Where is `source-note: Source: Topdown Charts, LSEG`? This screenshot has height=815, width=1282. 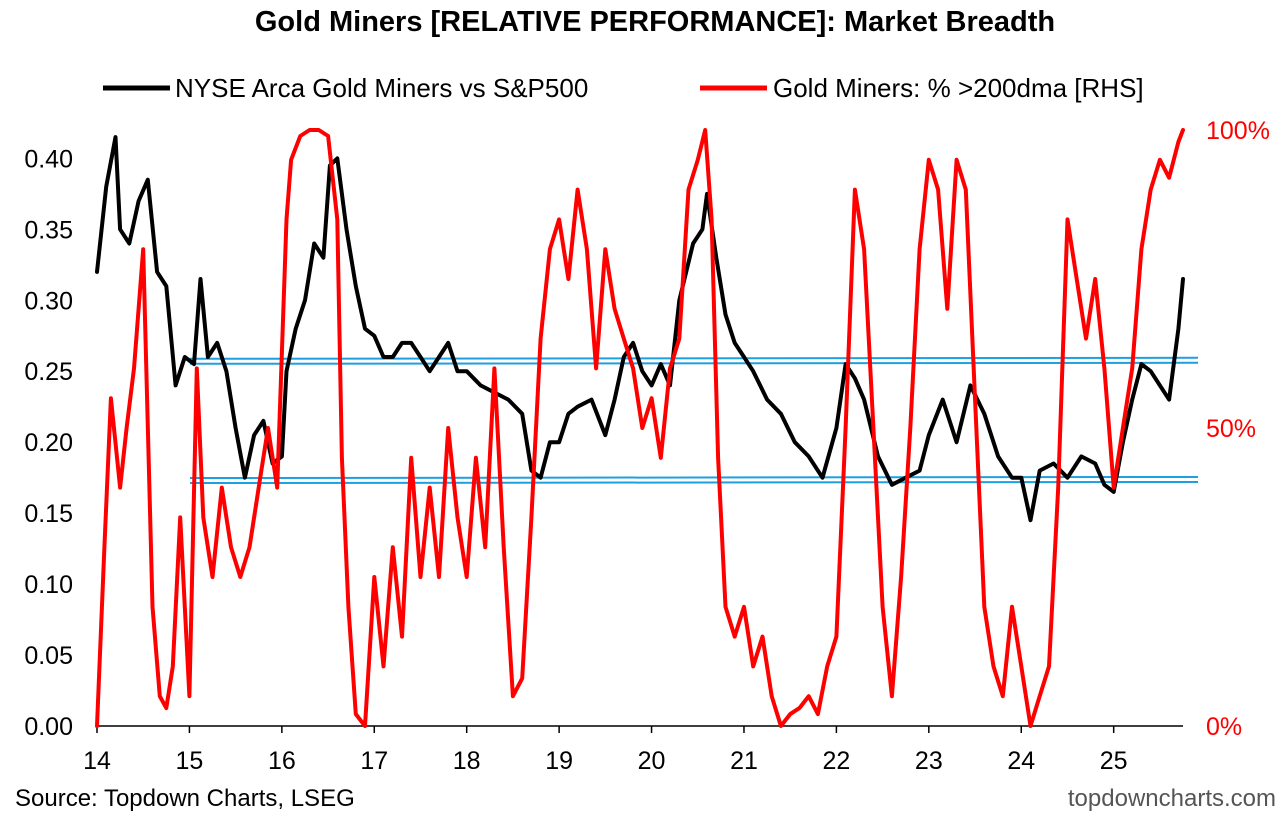
source-note: Source: Topdown Charts, LSEG is located at coordinates (185, 798).